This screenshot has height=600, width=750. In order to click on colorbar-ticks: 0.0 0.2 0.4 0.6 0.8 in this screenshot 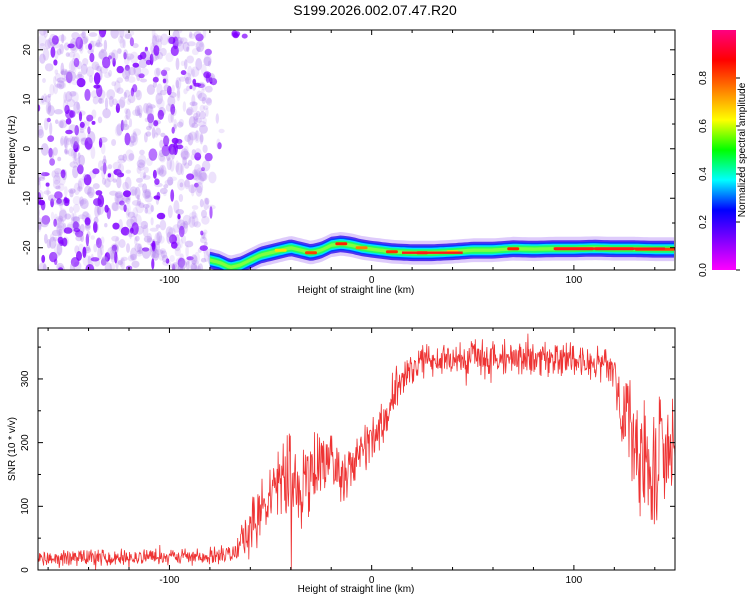, I will do `click(719, 174)`.